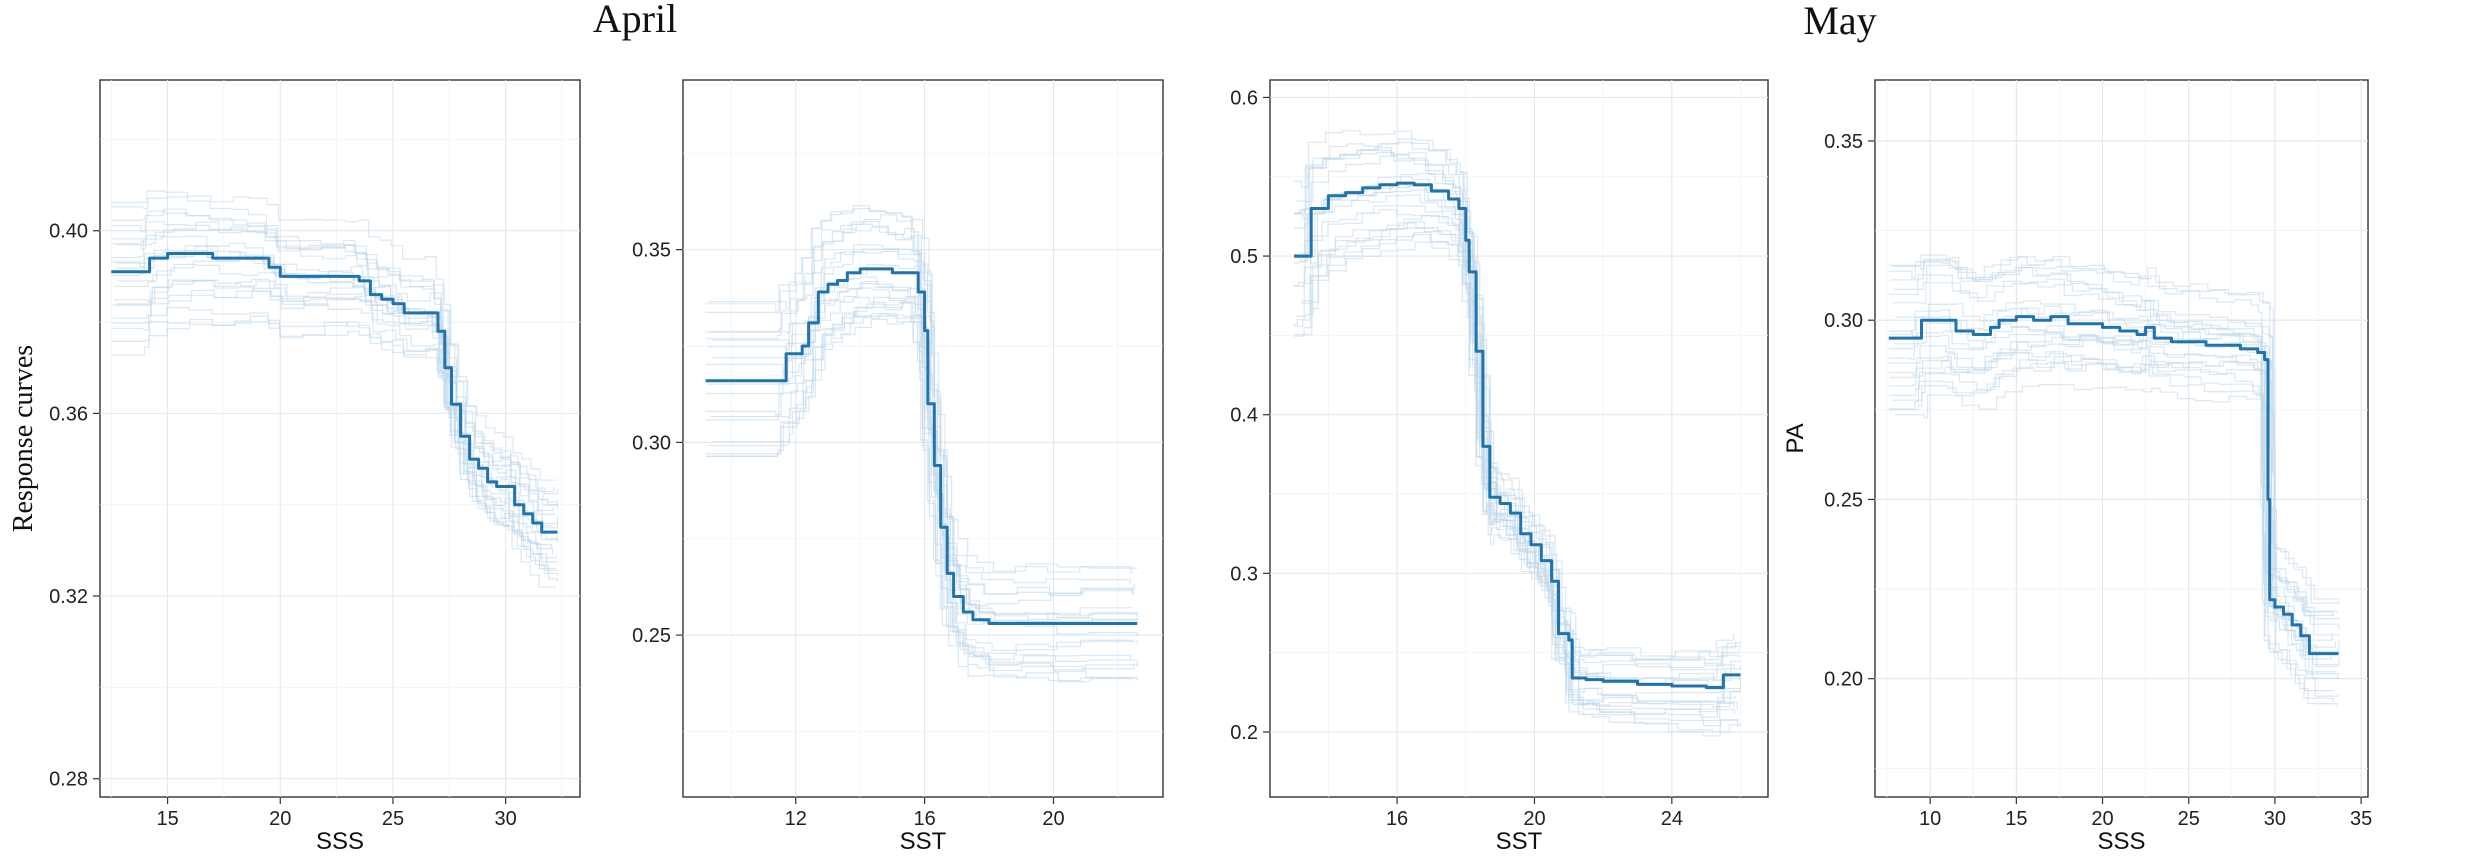 This screenshot has height=859, width=2491. I want to click on y-tick-label: 0.40, so click(68, 232).